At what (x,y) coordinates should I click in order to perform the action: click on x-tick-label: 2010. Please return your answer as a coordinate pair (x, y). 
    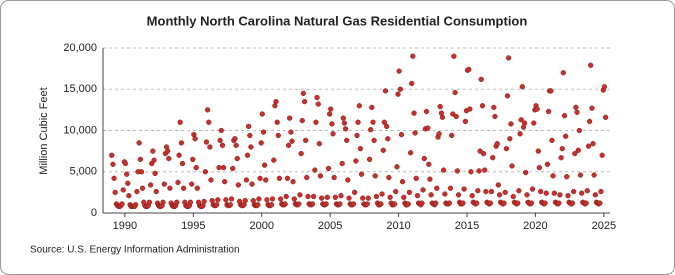
    Looking at the image, I should click on (398, 226).